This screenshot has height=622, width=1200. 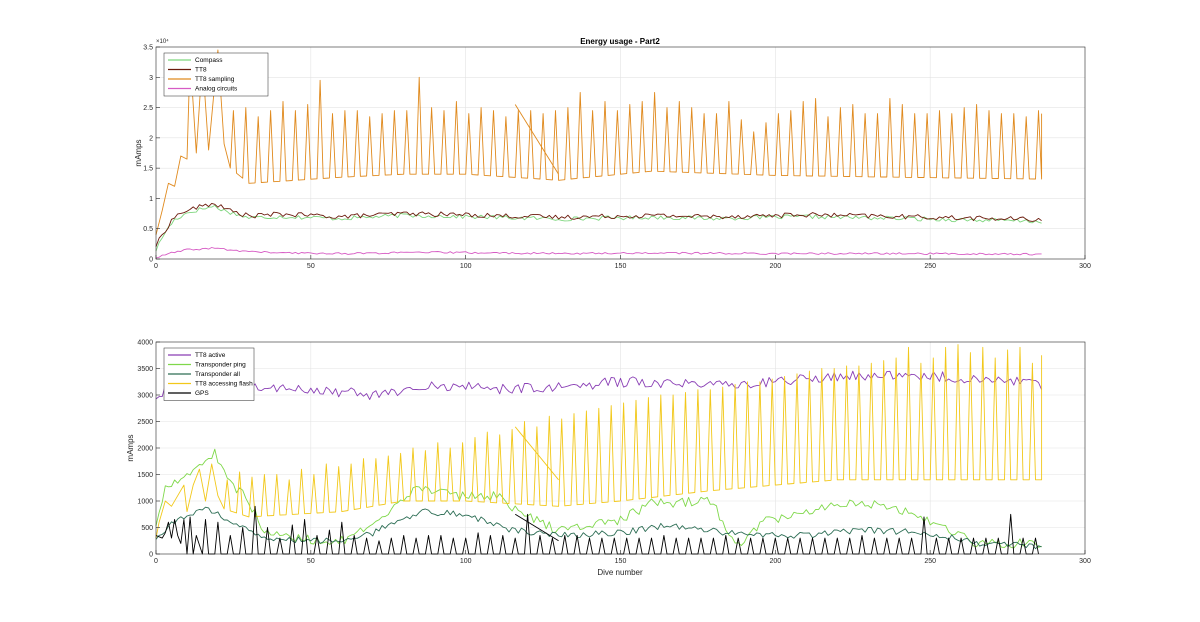 I want to click on series-line-compass, so click(x=598, y=228).